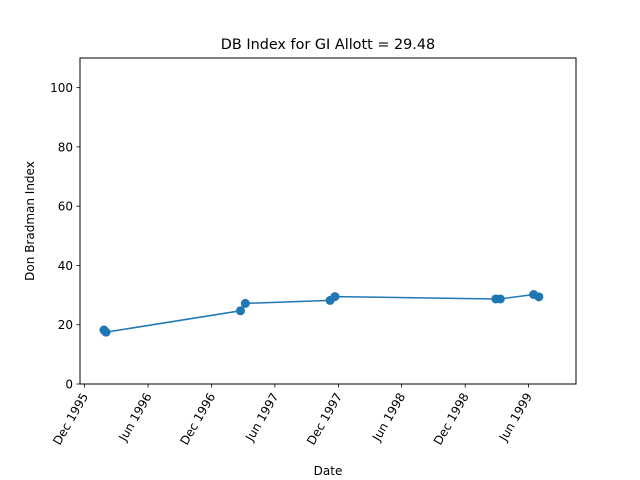 This screenshot has height=480, width=640. I want to click on x-tick-label: Dec 1995, so click(70, 419).